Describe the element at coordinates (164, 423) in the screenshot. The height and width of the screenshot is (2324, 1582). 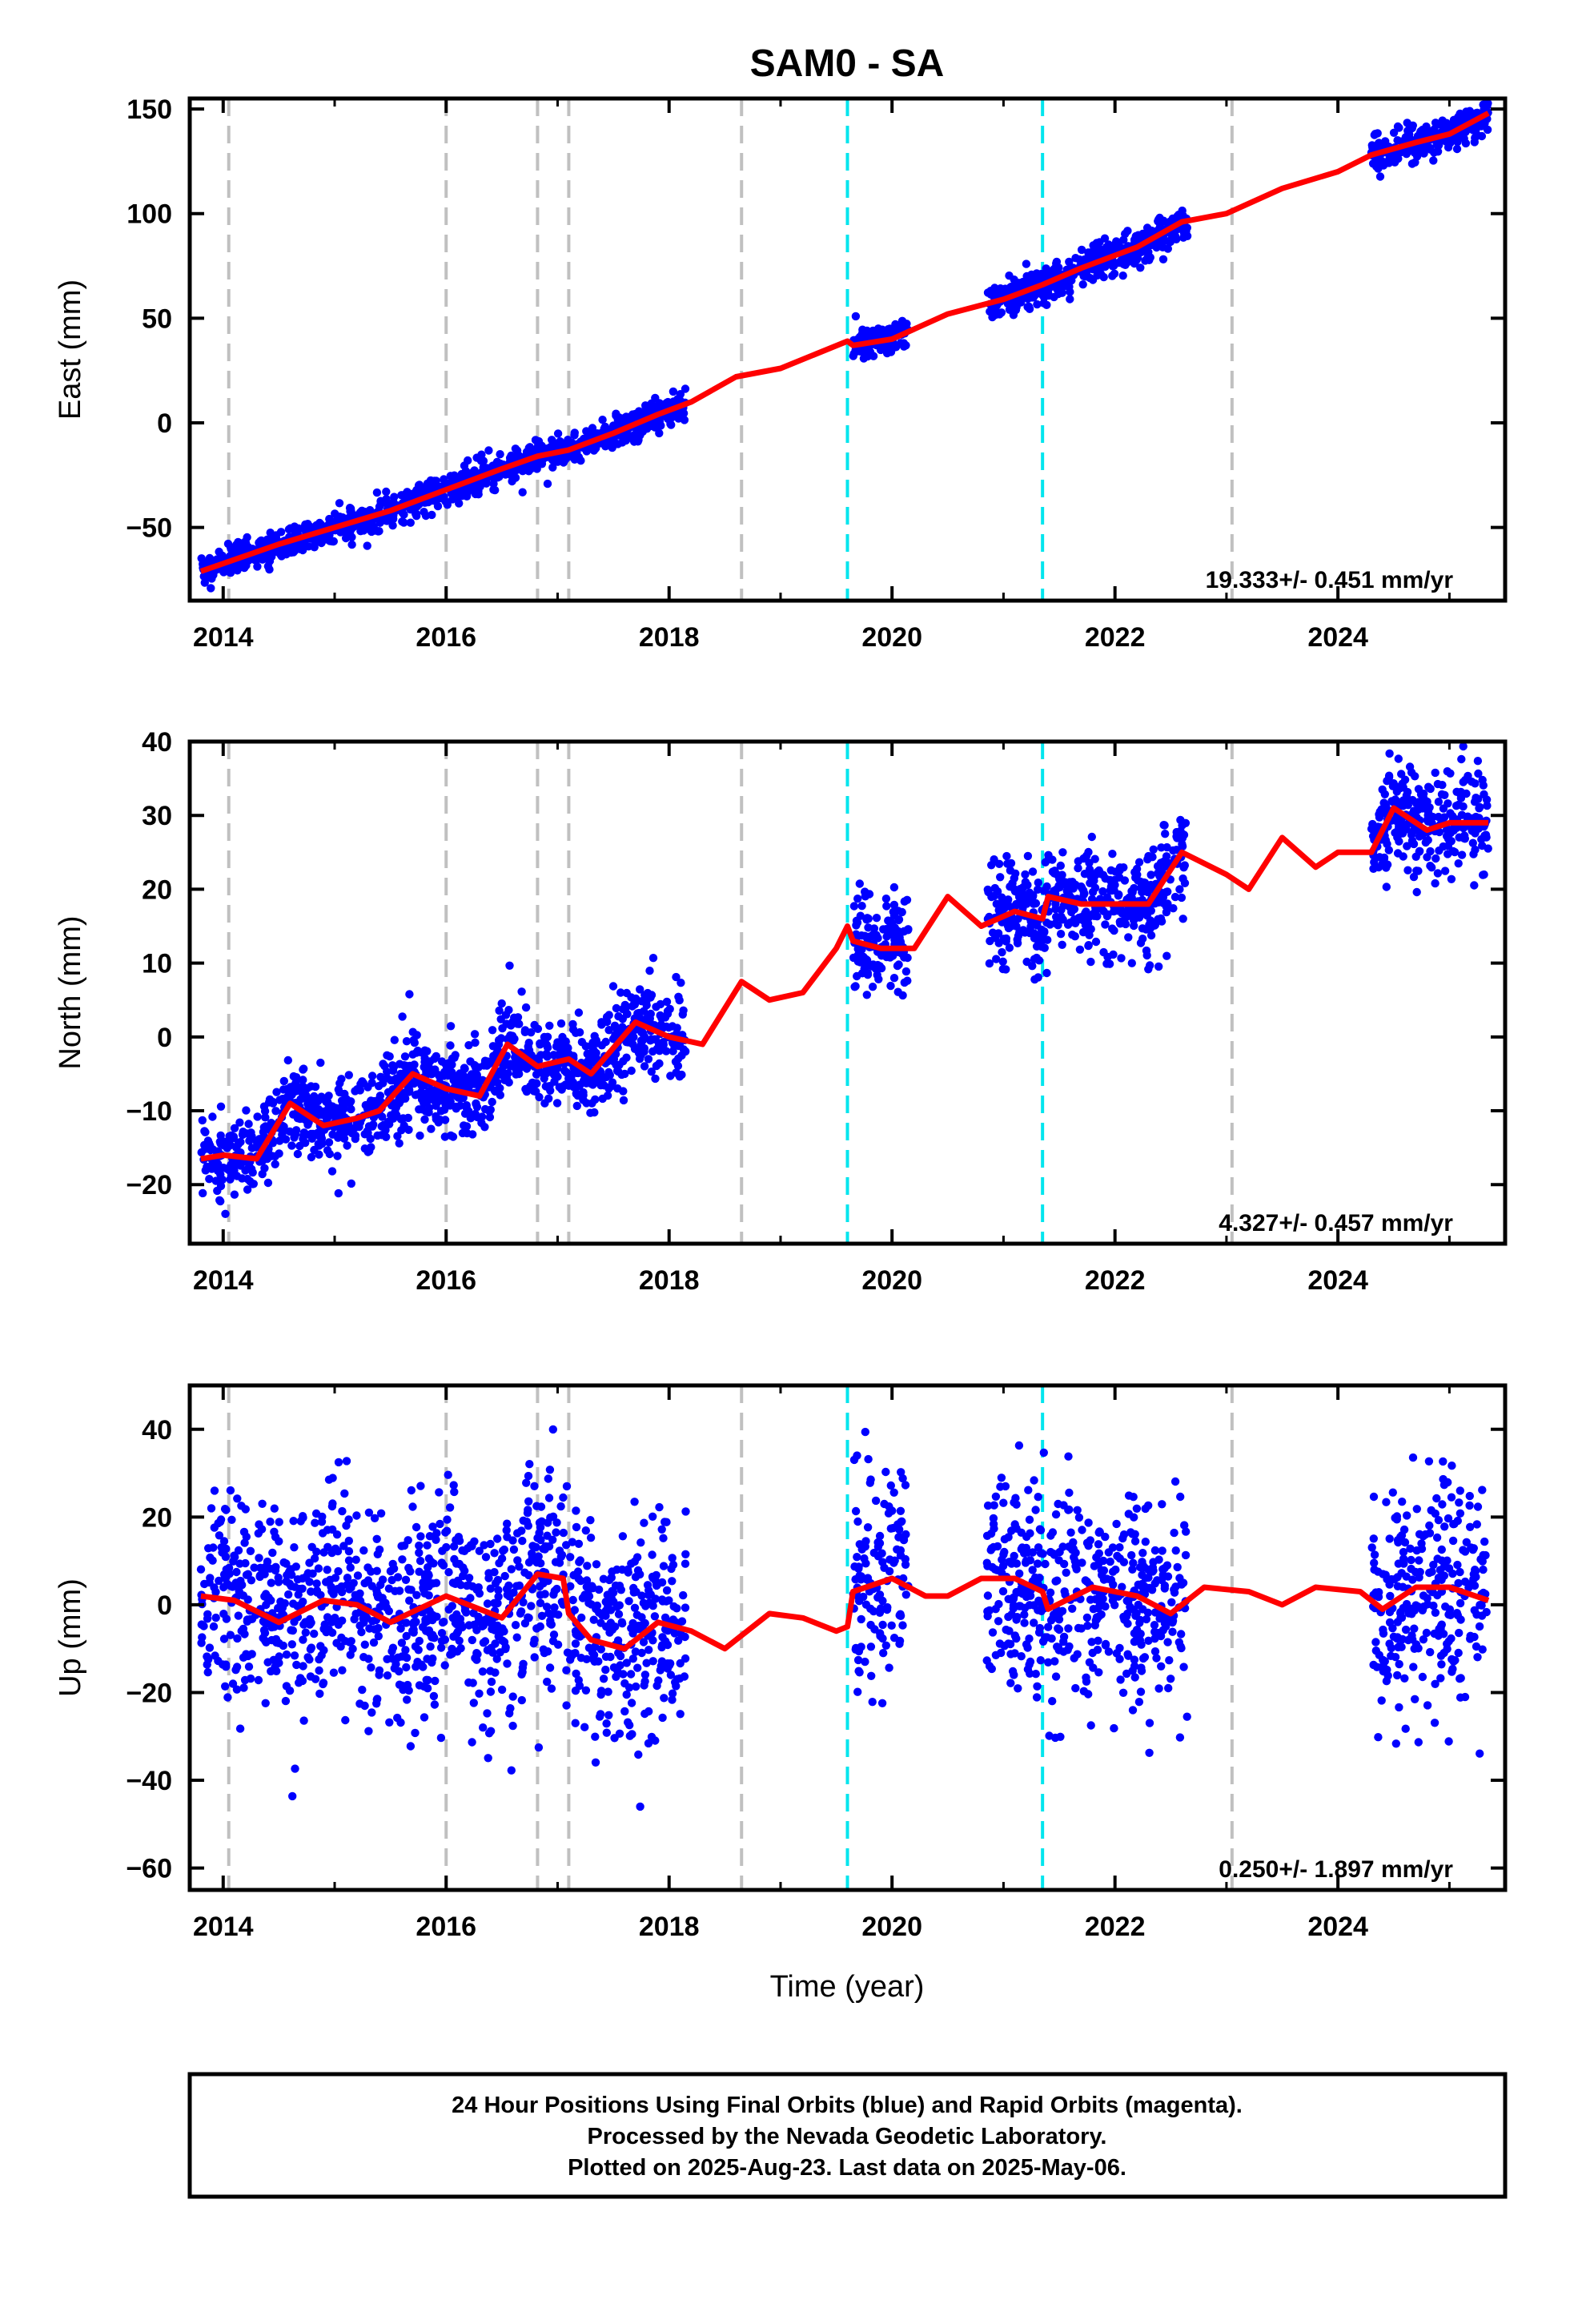
I see `east-y-tick-label: 0` at that location.